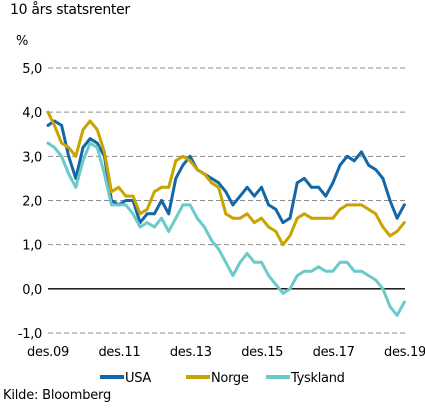  I want to click on x-tick-label: des.13, so click(191, 352).